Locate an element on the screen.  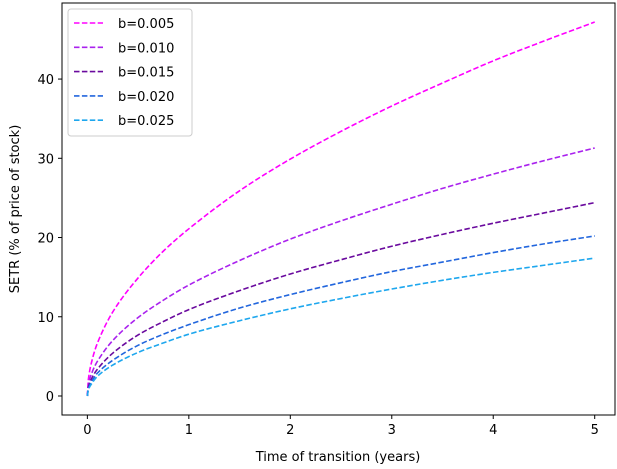
y-tick-label: 10 is located at coordinates (45, 318).